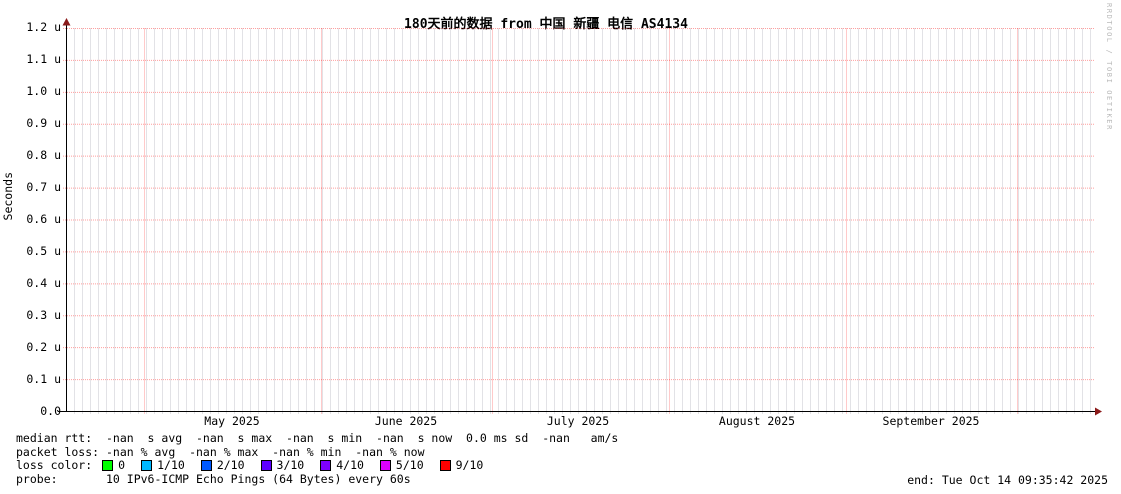  What do you see at coordinates (43, 378) in the screenshot?
I see `y-tick-label: 0.1 u` at bounding box center [43, 378].